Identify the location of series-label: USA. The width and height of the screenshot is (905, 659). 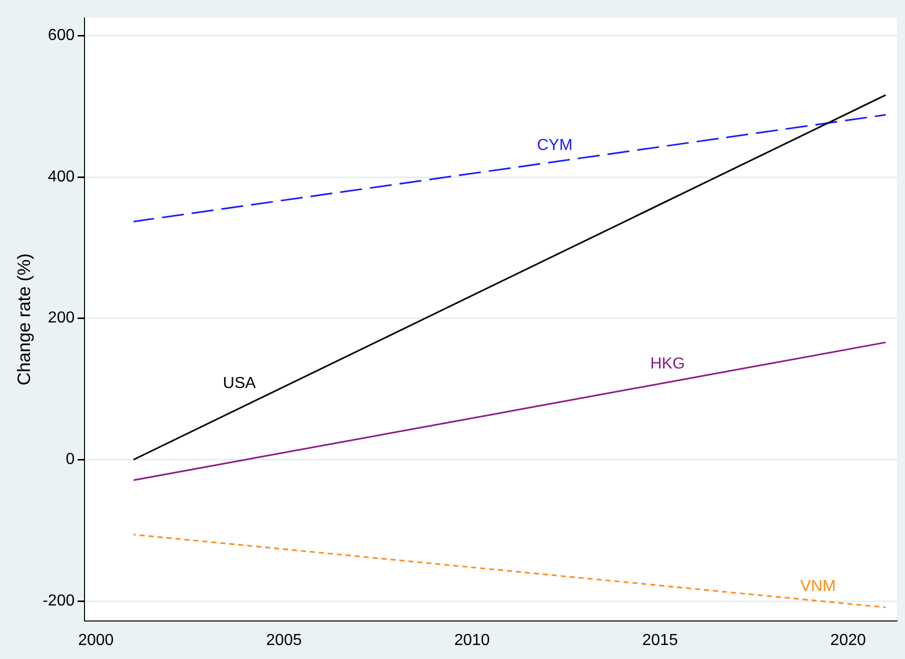
(239, 383).